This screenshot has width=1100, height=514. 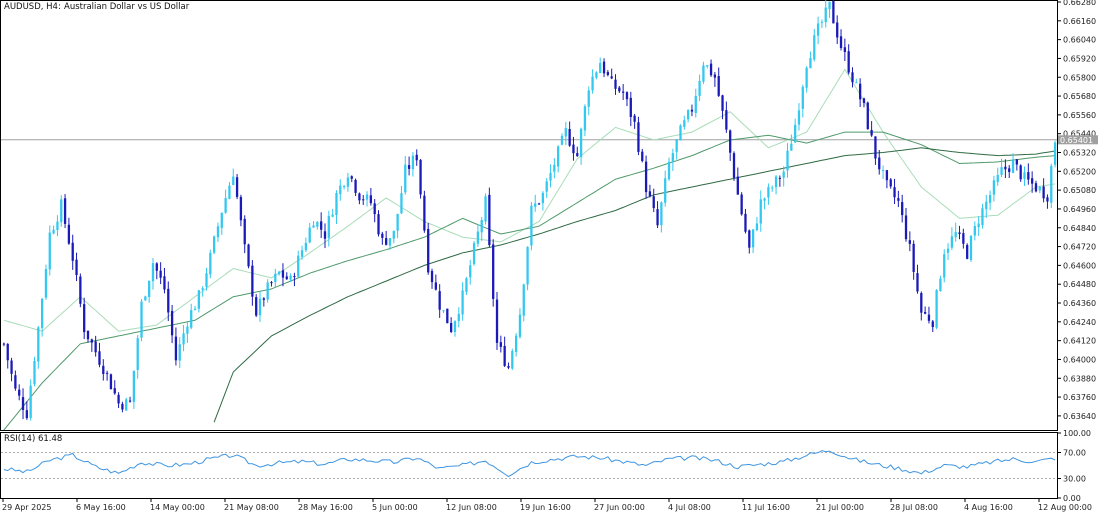 What do you see at coordinates (1079, 134) in the screenshot?
I see `price-axis-label: 0.65440` at bounding box center [1079, 134].